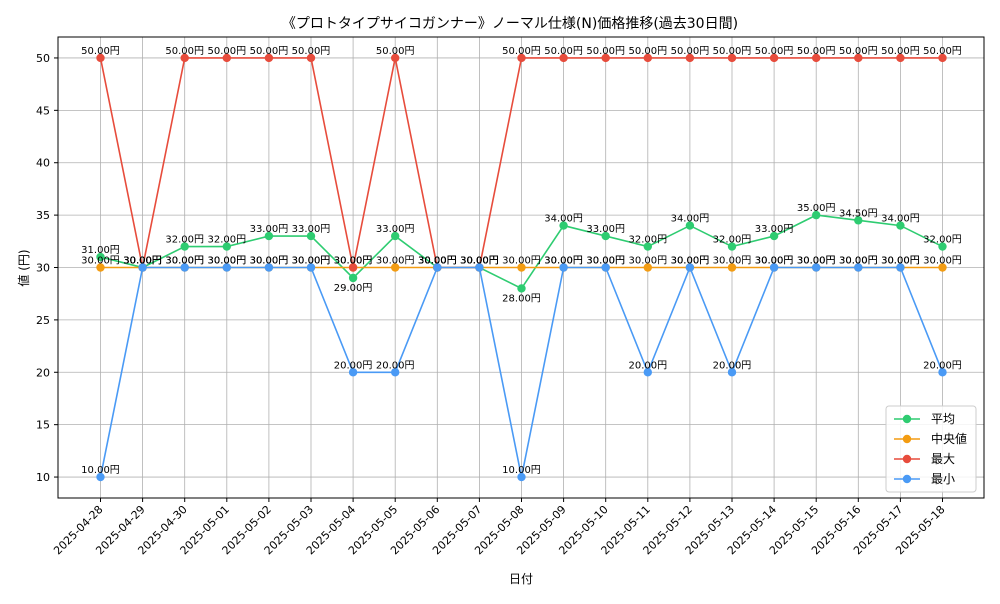 This screenshot has width=1000, height=604. Describe the element at coordinates (43, 425) in the screenshot. I see `y-tick-label: 15` at that location.